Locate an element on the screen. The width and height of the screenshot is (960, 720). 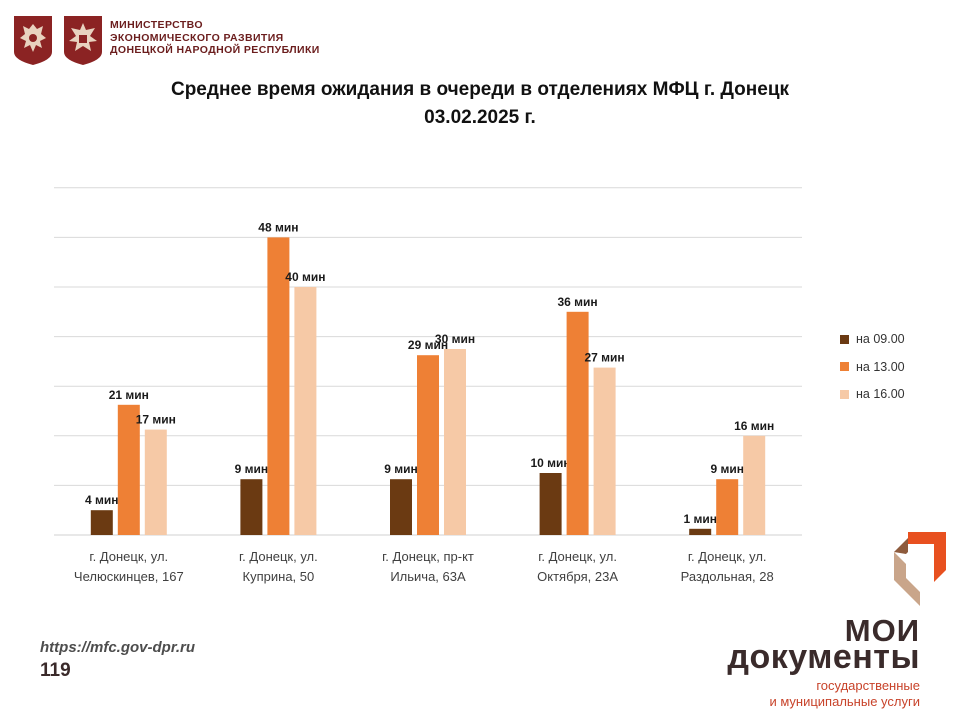
brand-name-top: МОИ is located at coordinates (882, 630).